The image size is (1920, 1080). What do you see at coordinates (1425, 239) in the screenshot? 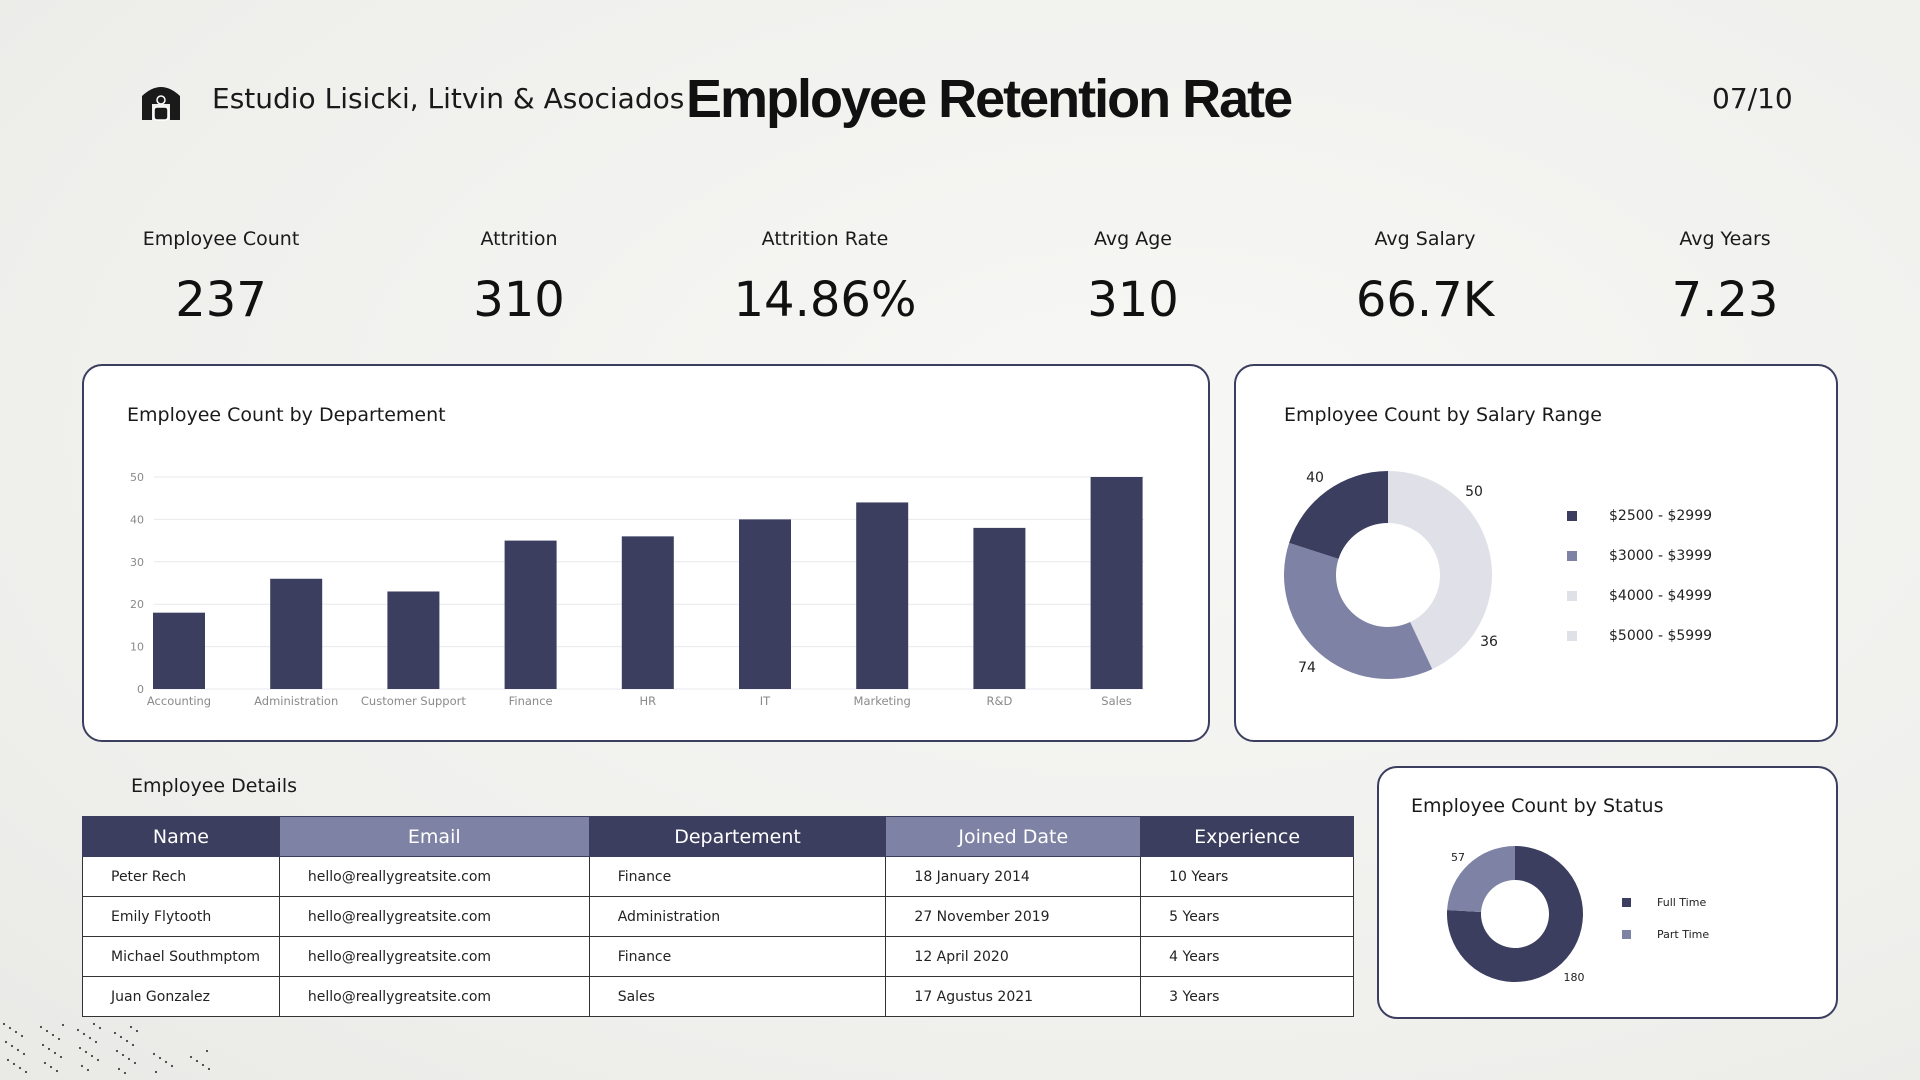
I see `kpi-label: Avg Salary` at bounding box center [1425, 239].